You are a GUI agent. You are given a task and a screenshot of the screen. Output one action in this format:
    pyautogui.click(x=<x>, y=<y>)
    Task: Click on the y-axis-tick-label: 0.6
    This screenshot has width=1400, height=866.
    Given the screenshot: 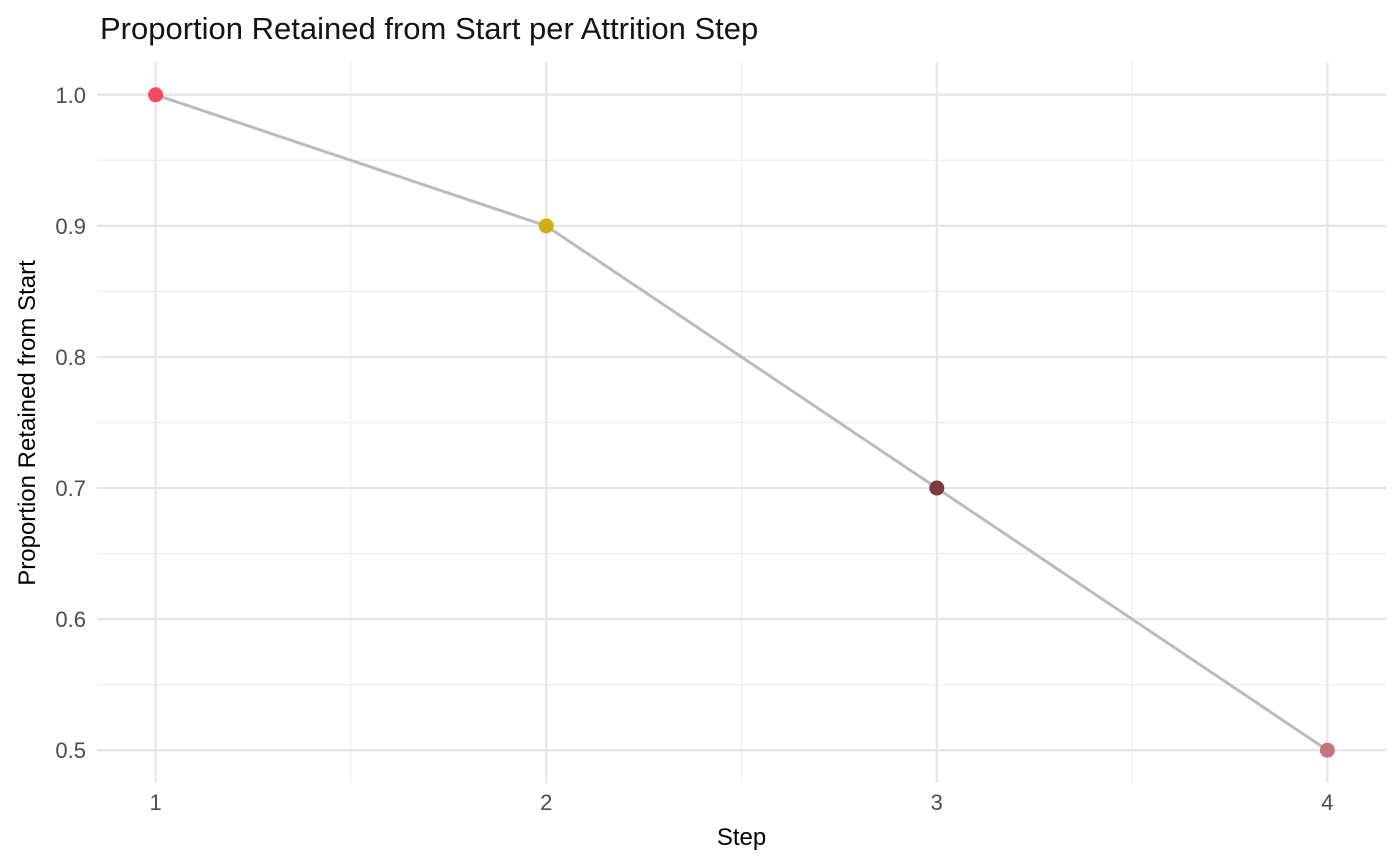 What is the action you would take?
    pyautogui.click(x=70, y=619)
    